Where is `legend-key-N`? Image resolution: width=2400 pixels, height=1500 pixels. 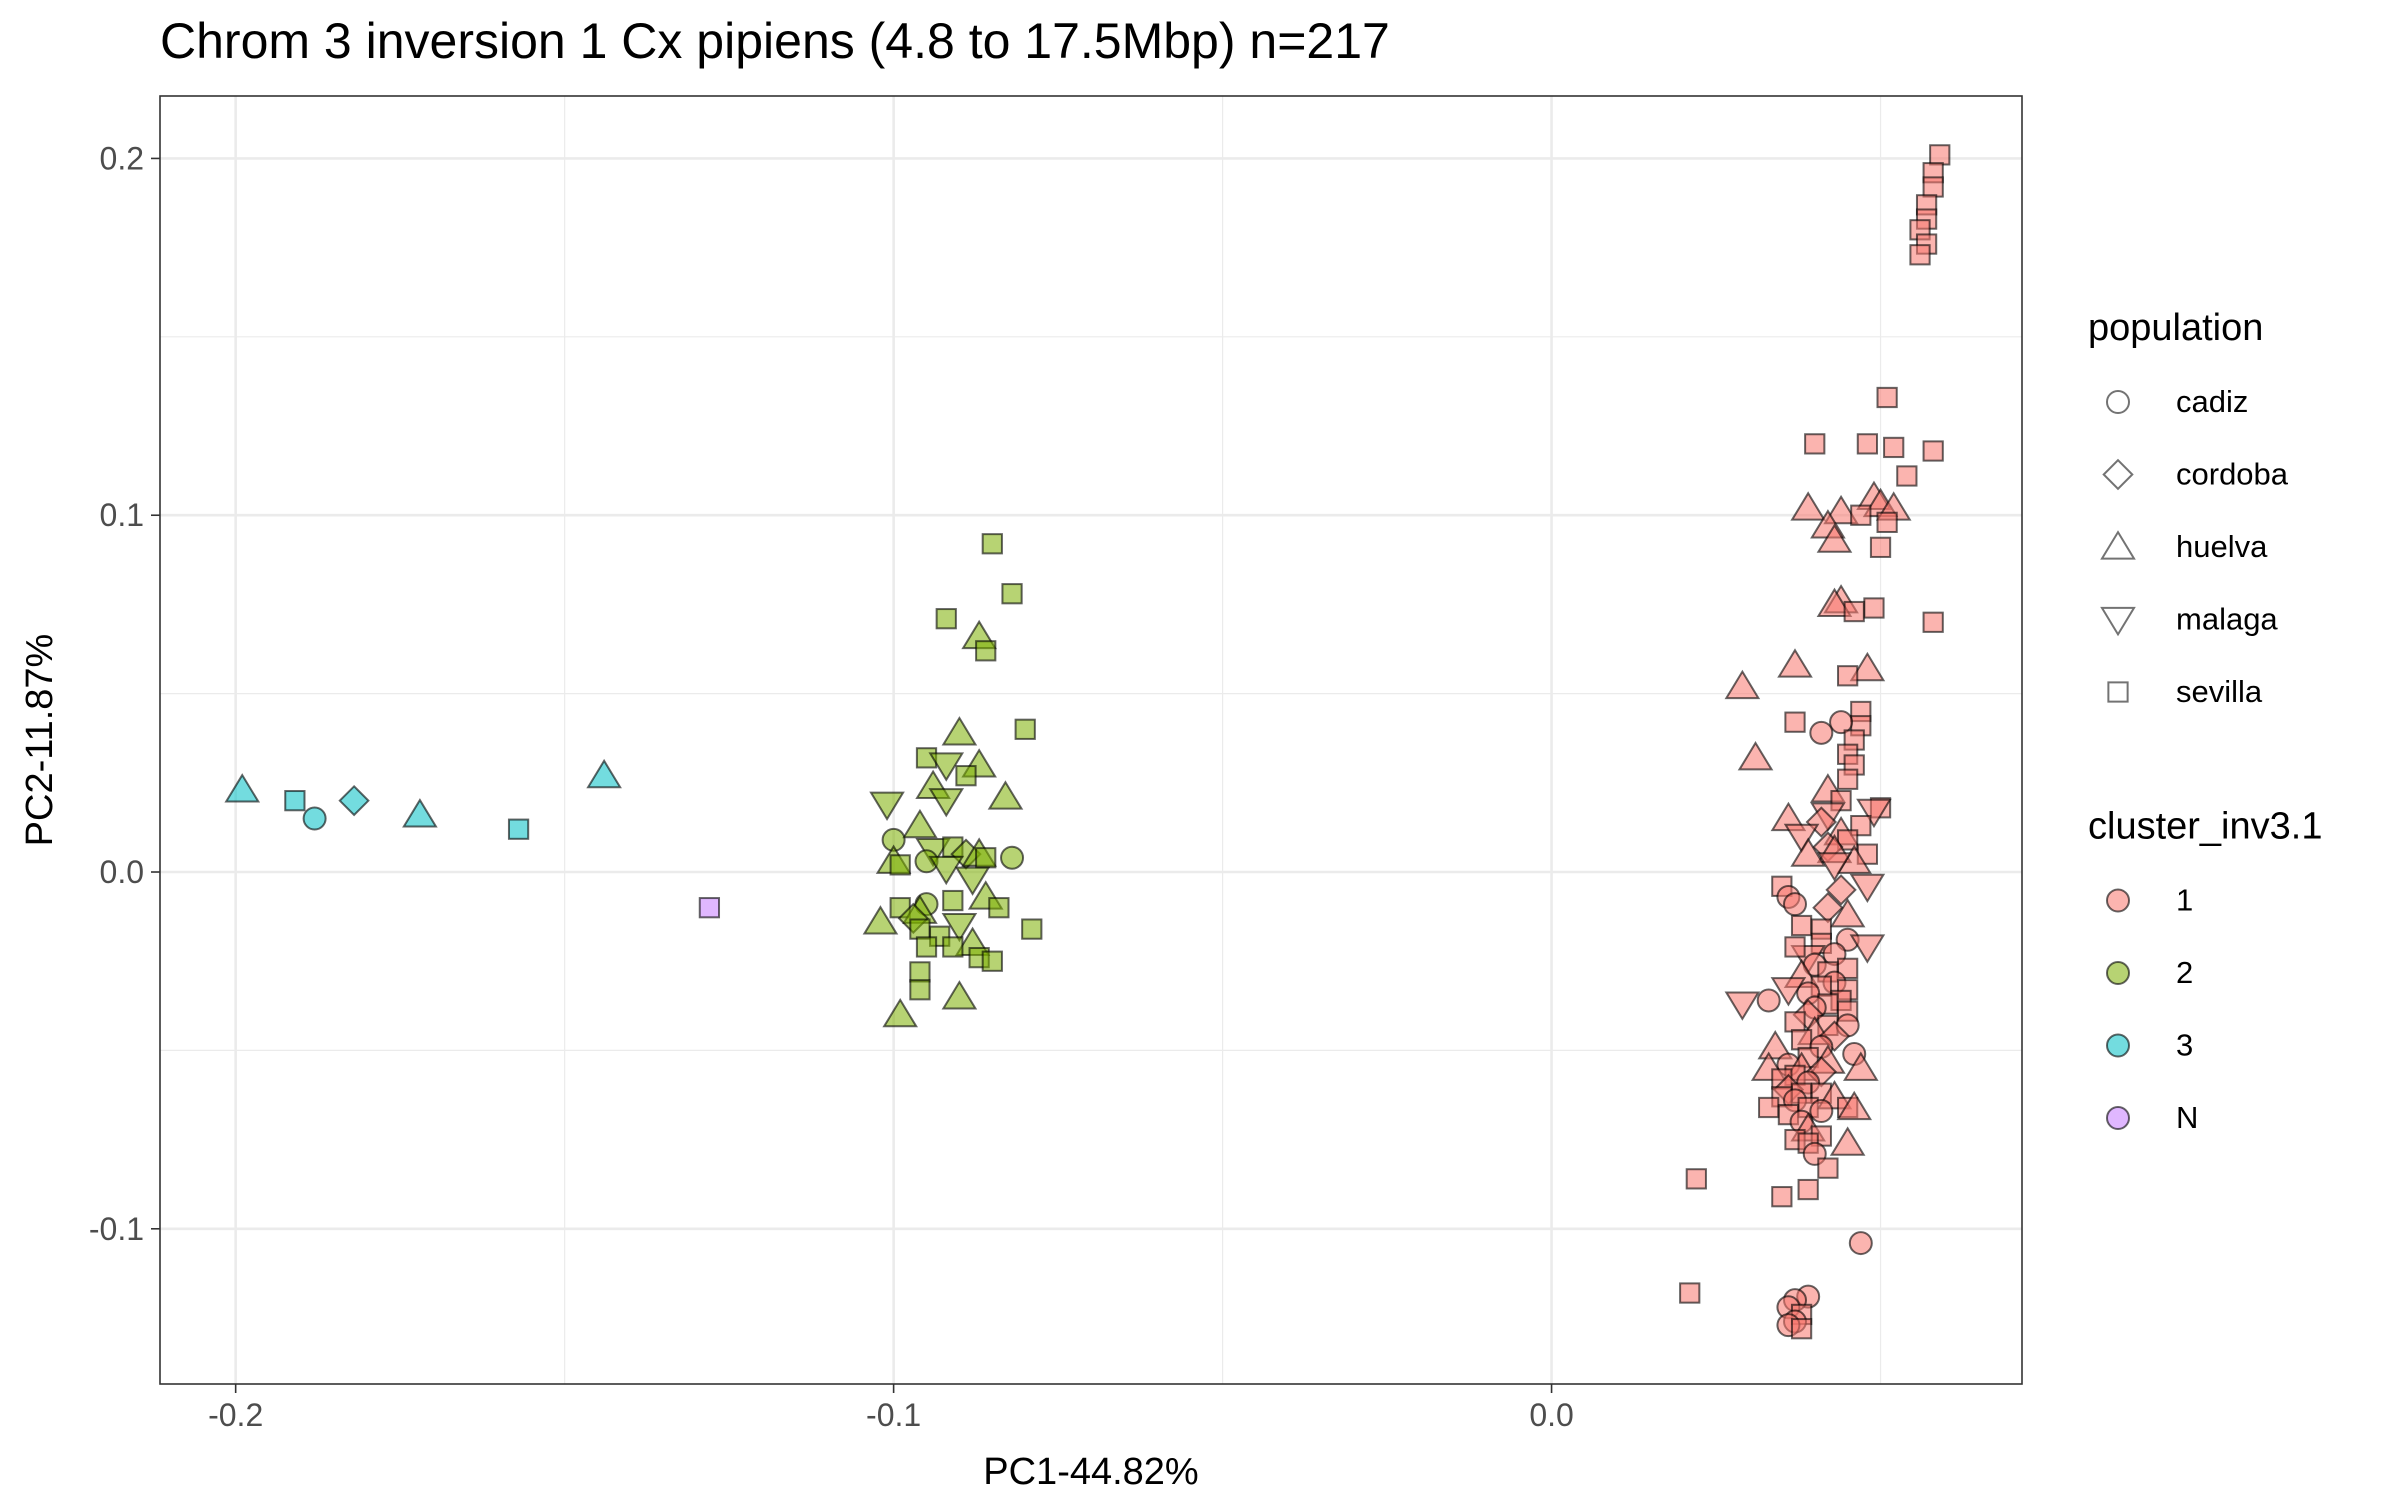 legend-key-N is located at coordinates (2118, 1118).